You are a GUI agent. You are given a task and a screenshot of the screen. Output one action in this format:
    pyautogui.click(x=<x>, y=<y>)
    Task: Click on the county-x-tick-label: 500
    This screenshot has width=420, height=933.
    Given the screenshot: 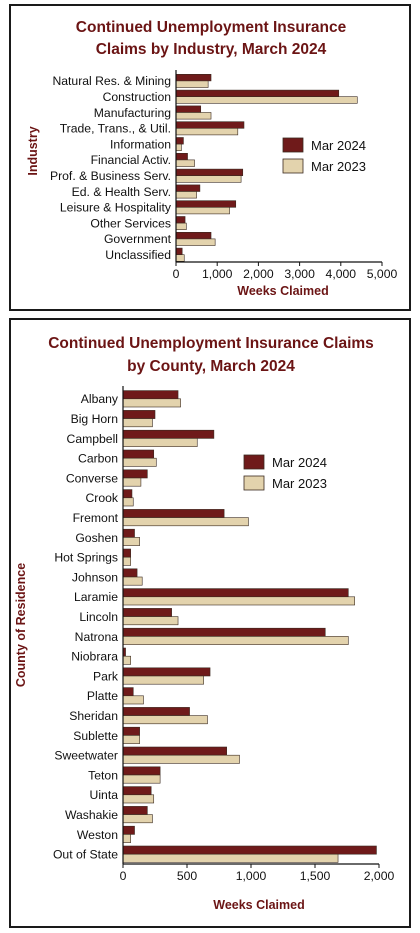 What is the action you would take?
    pyautogui.click(x=187, y=876)
    